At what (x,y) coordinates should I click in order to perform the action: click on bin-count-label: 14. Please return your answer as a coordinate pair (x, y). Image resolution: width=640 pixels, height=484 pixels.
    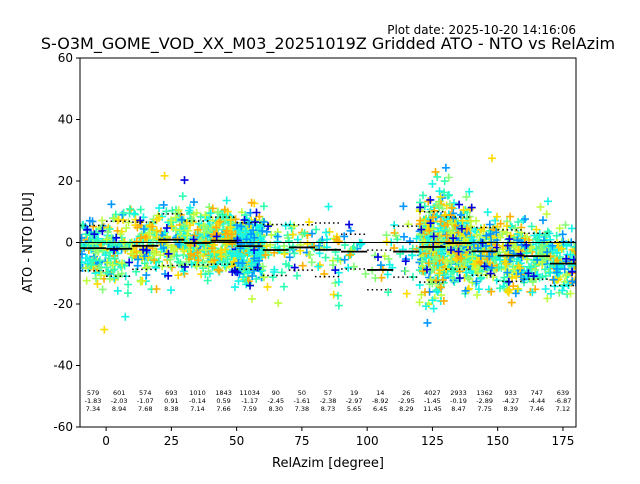
    Looking at the image, I should click on (380, 393).